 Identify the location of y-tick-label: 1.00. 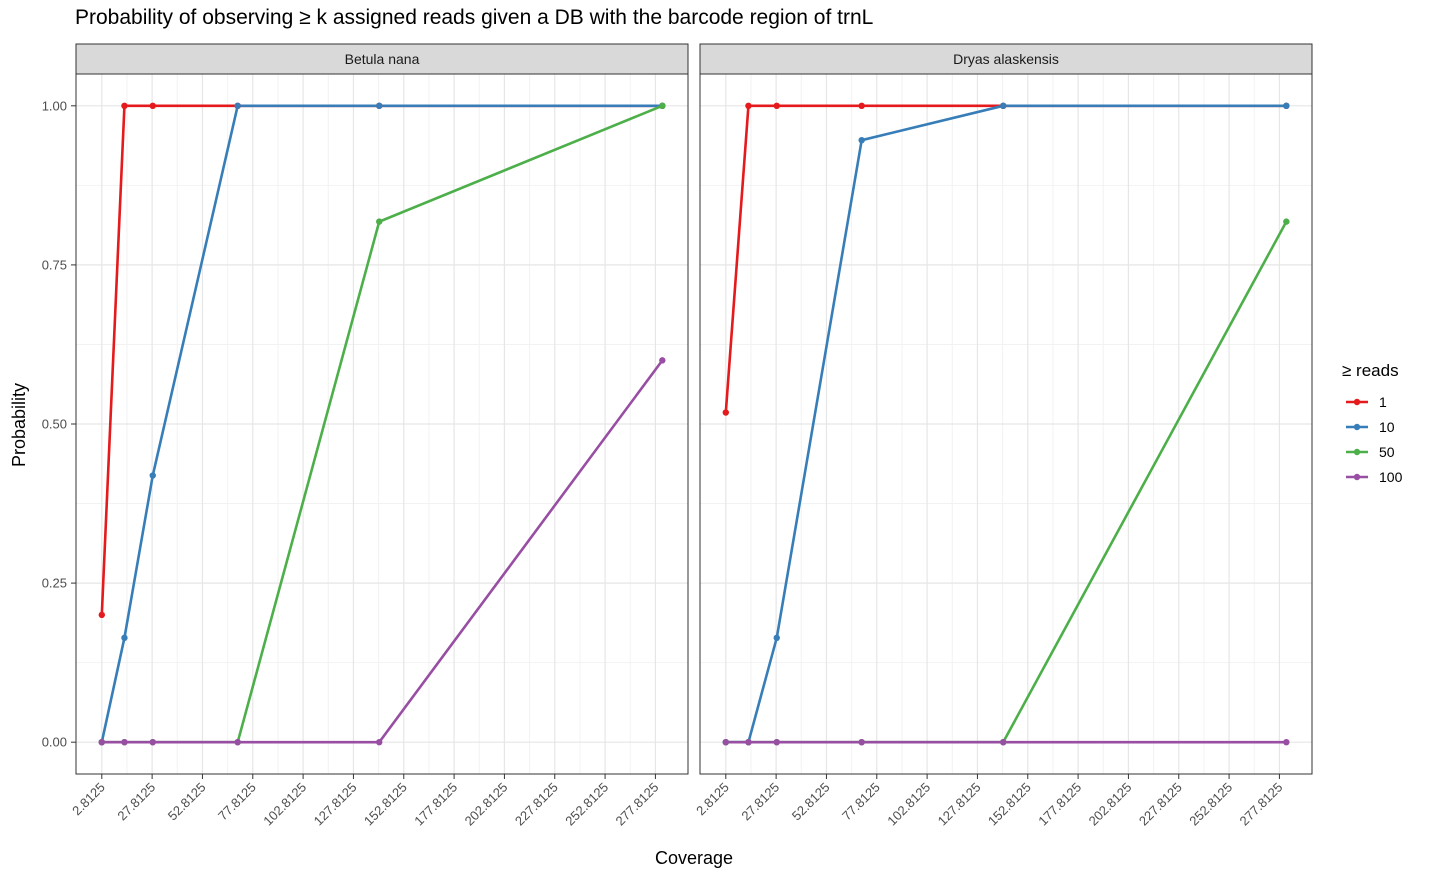
(54, 105).